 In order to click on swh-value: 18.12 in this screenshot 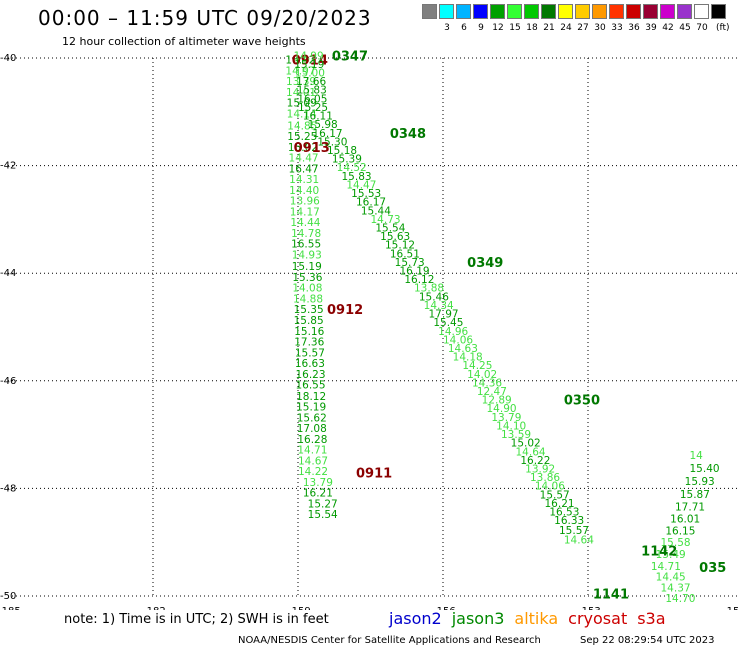, I will do `click(311, 397)`.